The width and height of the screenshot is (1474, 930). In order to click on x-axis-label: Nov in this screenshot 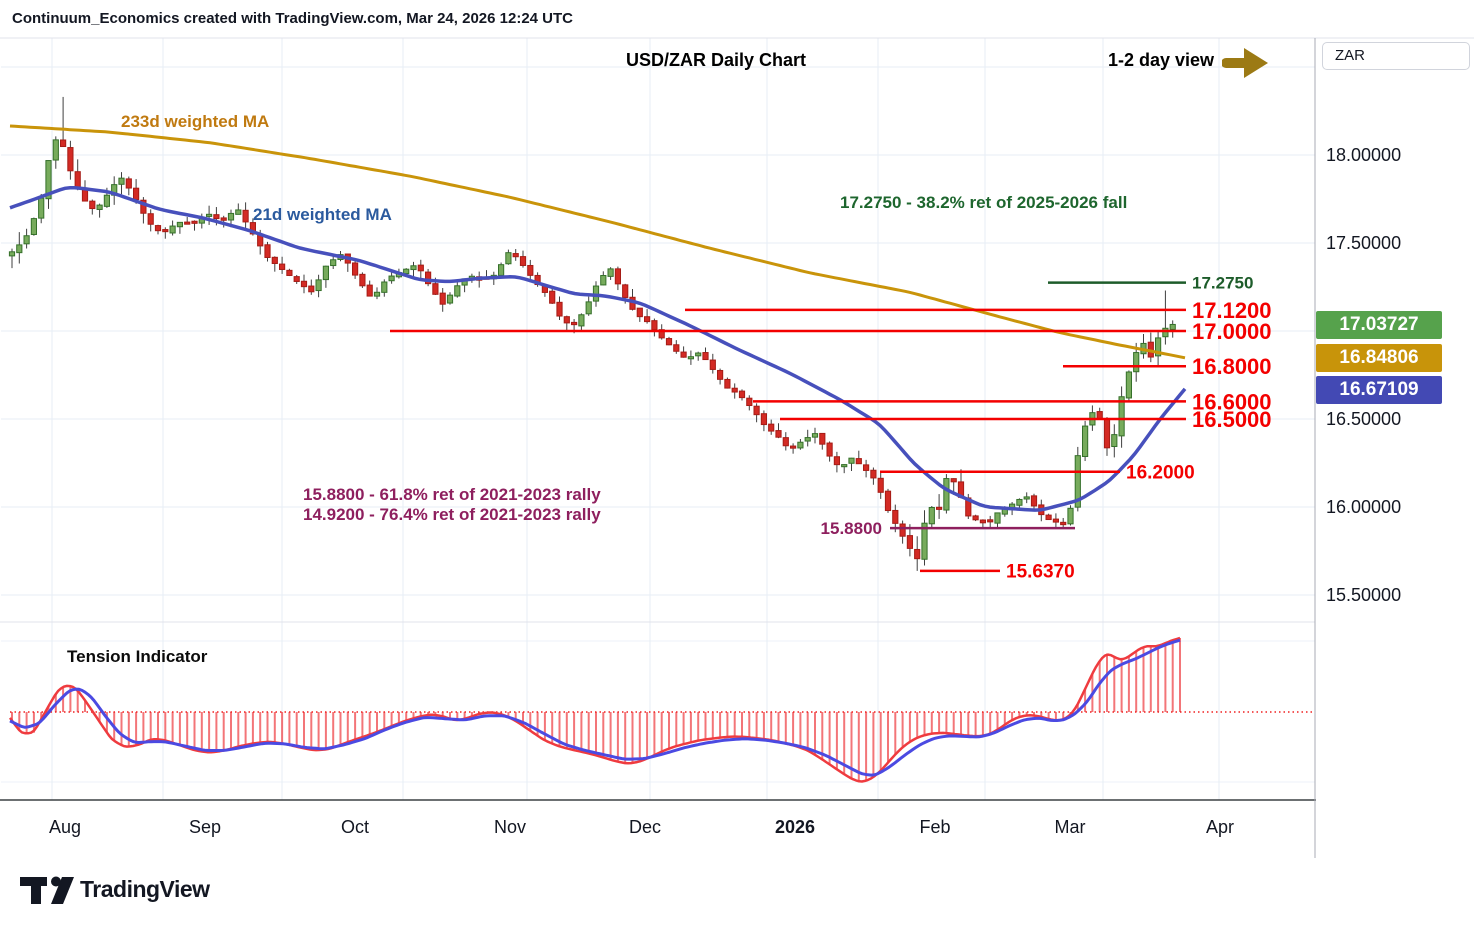, I will do `click(510, 827)`.